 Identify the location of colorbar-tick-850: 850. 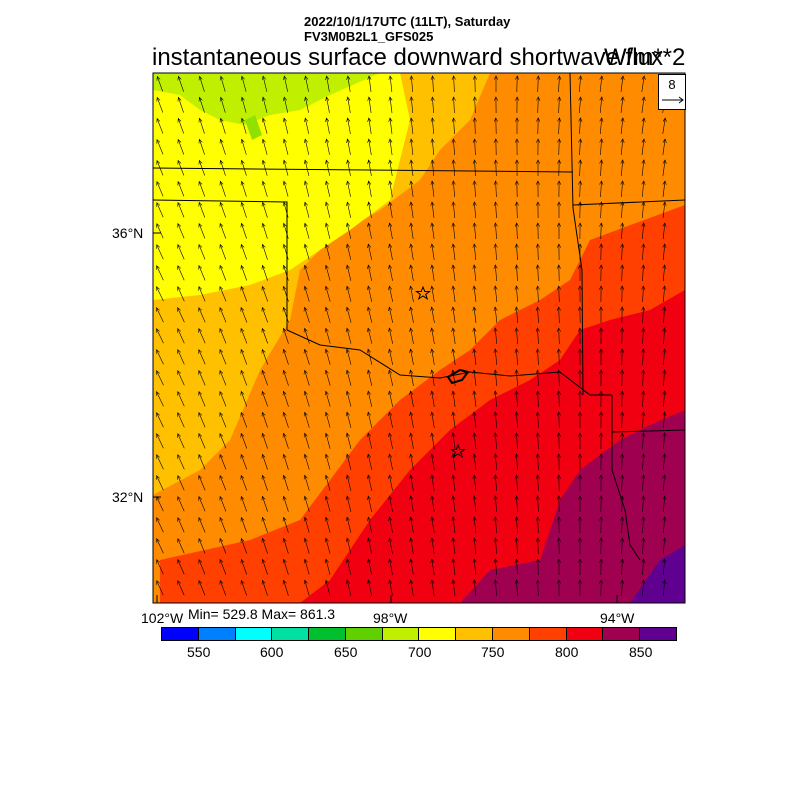
(640, 652).